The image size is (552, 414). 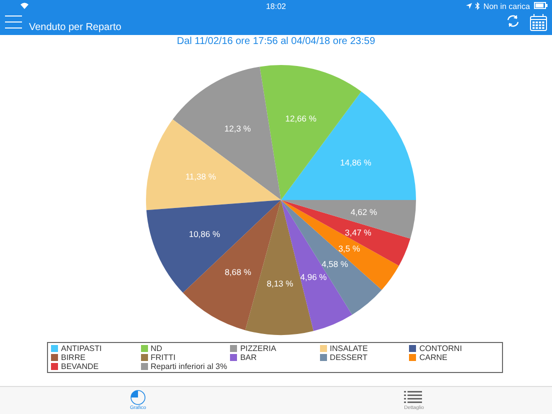 I want to click on legend-label: ND, so click(x=156, y=348).